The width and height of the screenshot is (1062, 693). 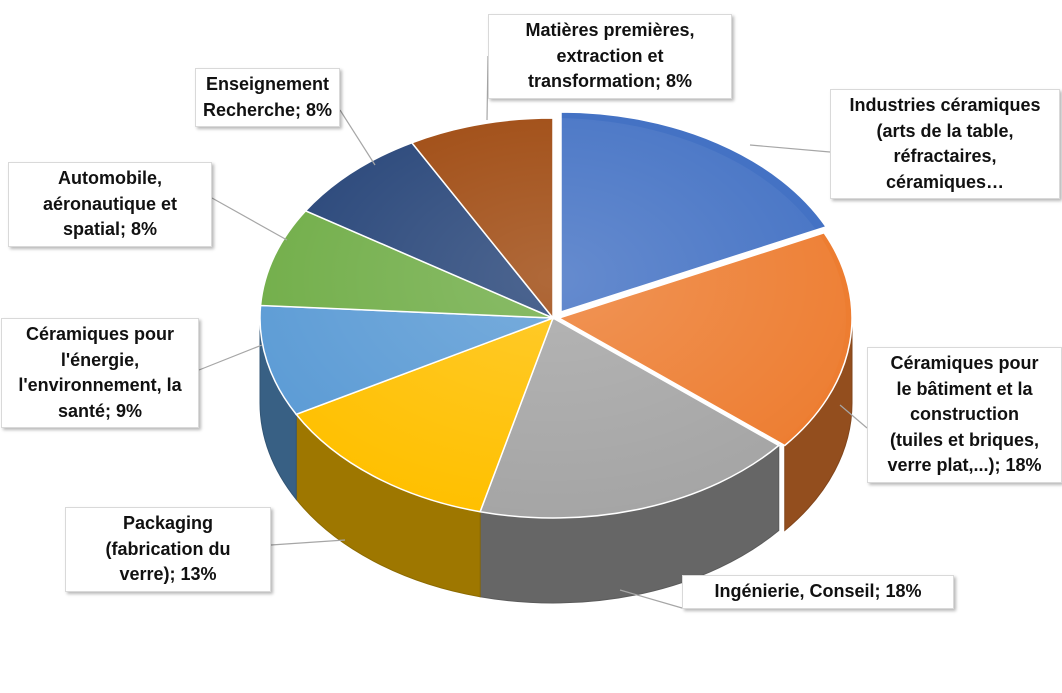 I want to click on data-label-line: (tuiles et briques,, so click(x=964, y=439).